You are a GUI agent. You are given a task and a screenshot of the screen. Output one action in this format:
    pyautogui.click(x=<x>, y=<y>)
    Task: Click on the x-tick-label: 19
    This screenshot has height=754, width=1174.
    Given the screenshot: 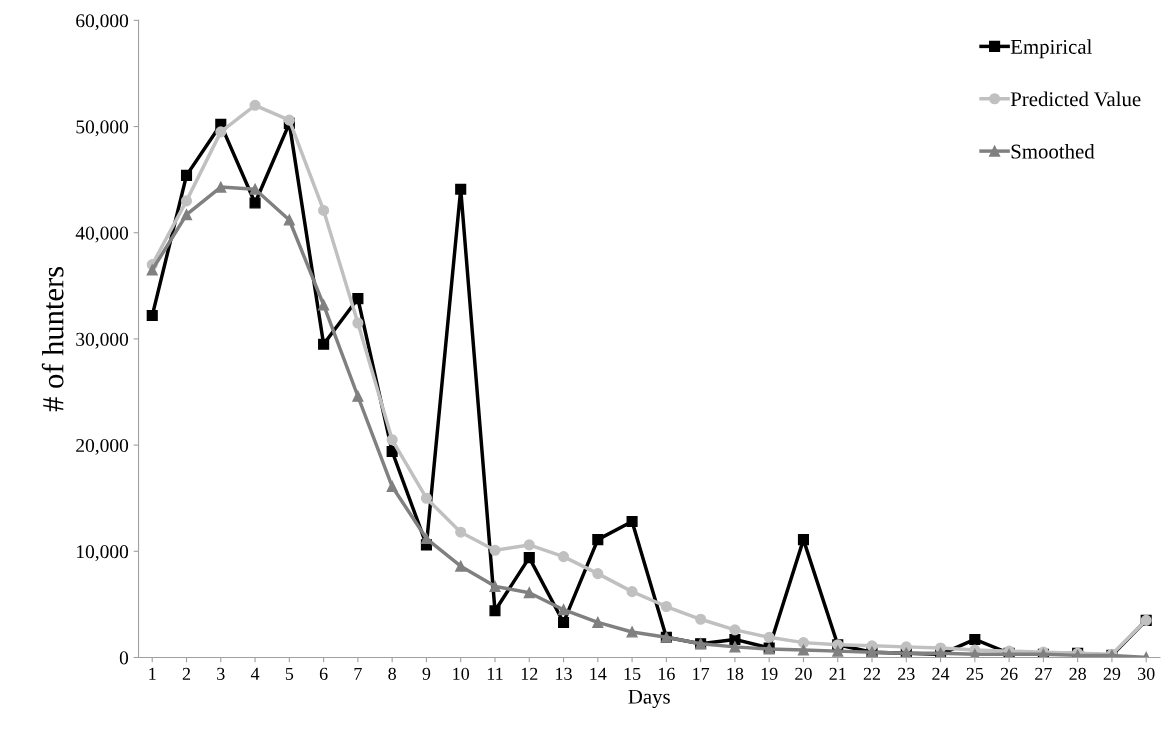 What is the action you would take?
    pyautogui.click(x=769, y=673)
    